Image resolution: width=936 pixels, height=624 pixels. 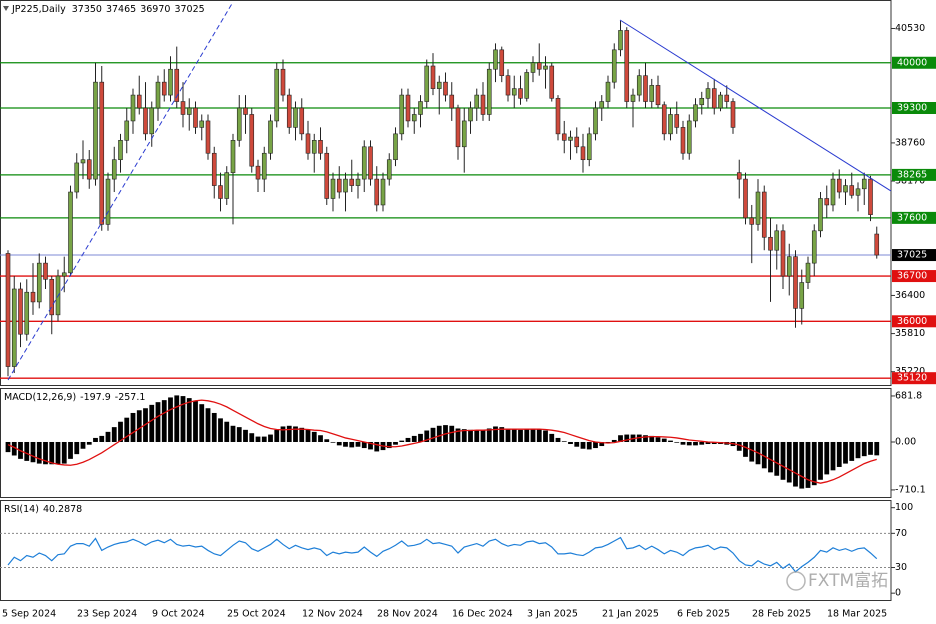 What do you see at coordinates (29, 614) in the screenshot?
I see `x-tick-label: 5 Sep 2024` at bounding box center [29, 614].